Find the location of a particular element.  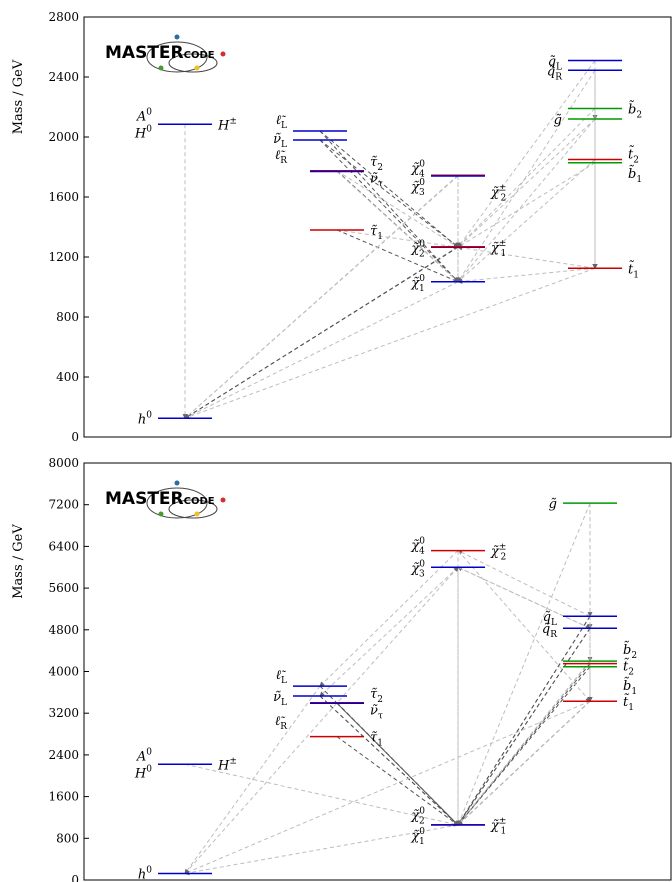

y-tick-label: 4800 is located at coordinates (63, 630).